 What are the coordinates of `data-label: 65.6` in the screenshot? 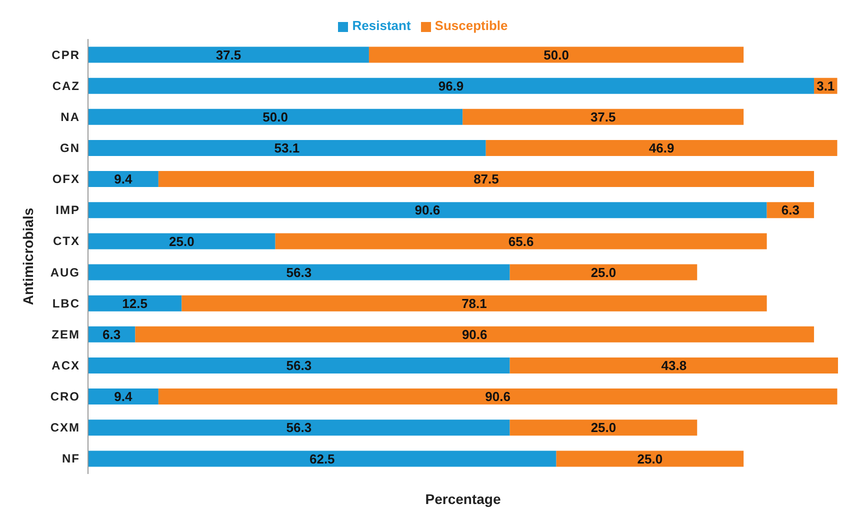 It's located at (521, 241).